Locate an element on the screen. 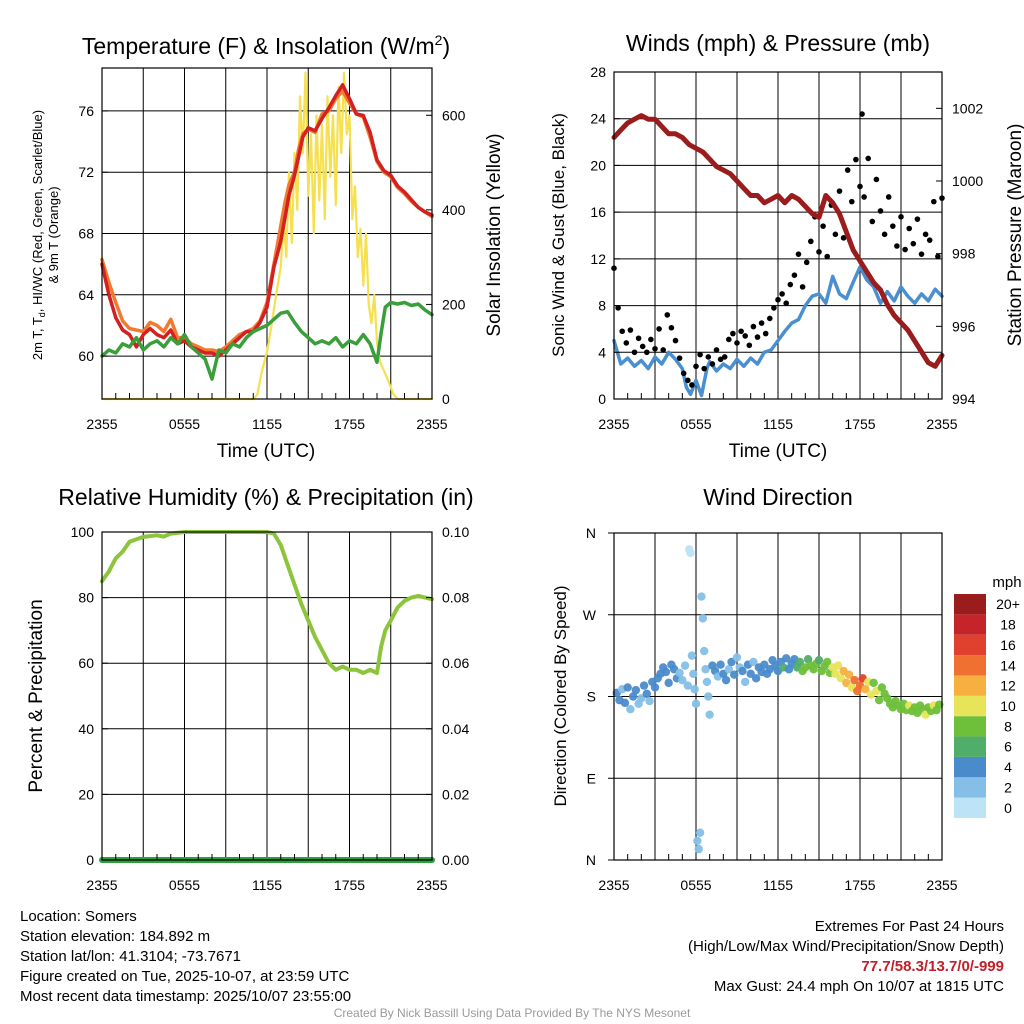 Image resolution: width=1024 pixels, height=1024 pixels. humidity-left-axis-label: Percent & Precipitation is located at coordinates (36, 695).